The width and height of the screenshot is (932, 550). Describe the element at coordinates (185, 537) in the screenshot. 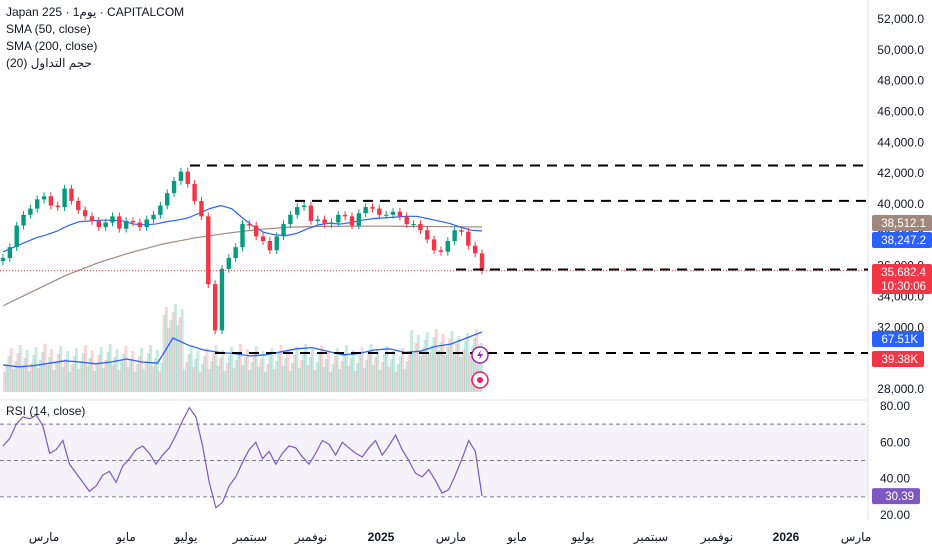

I see `time-tick: يوليو` at that location.